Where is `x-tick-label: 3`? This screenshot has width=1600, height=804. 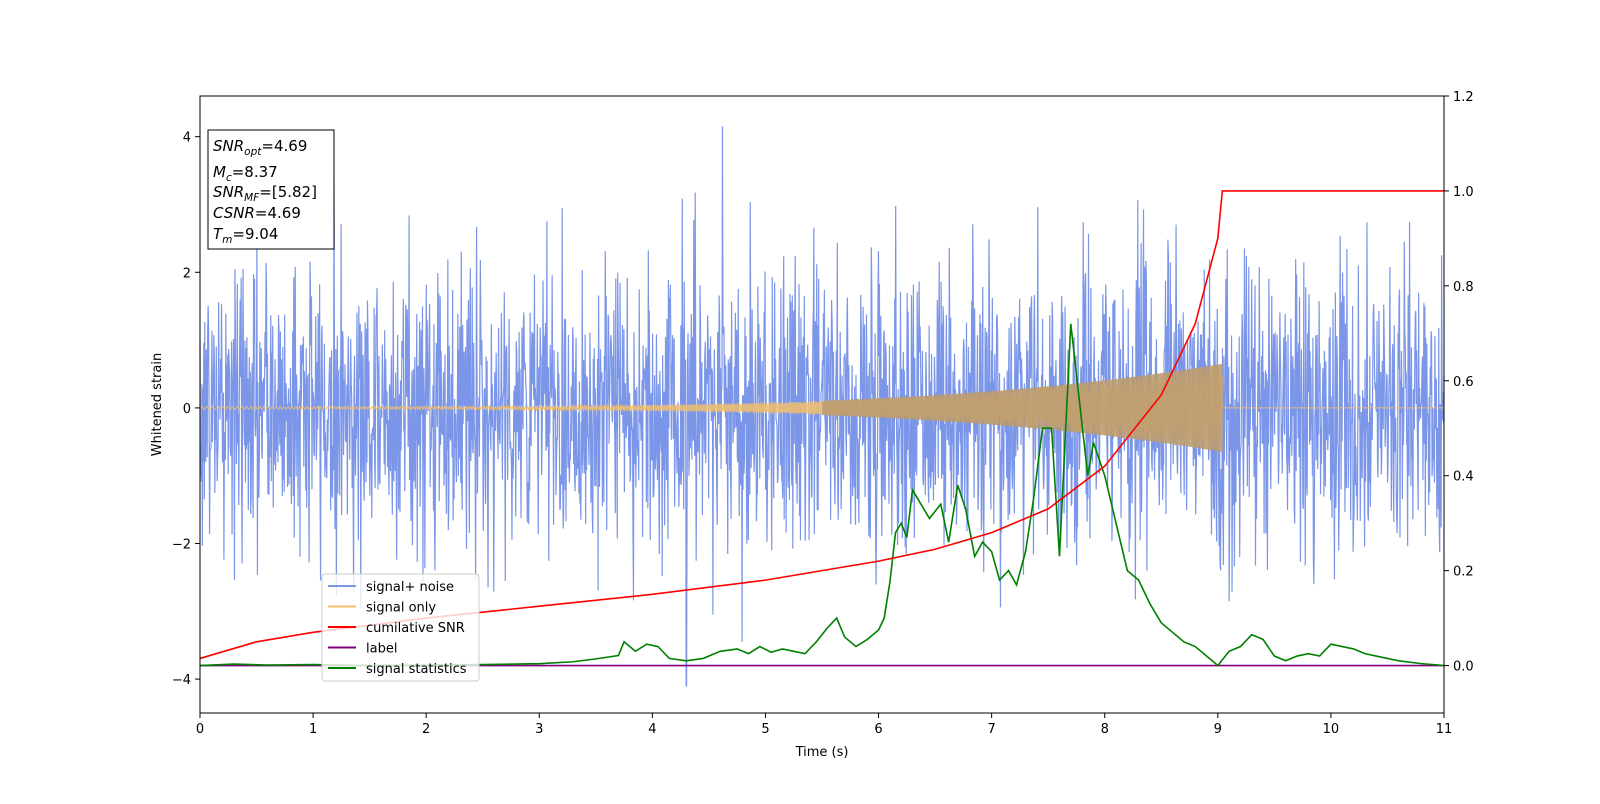
x-tick-label: 3 is located at coordinates (539, 729).